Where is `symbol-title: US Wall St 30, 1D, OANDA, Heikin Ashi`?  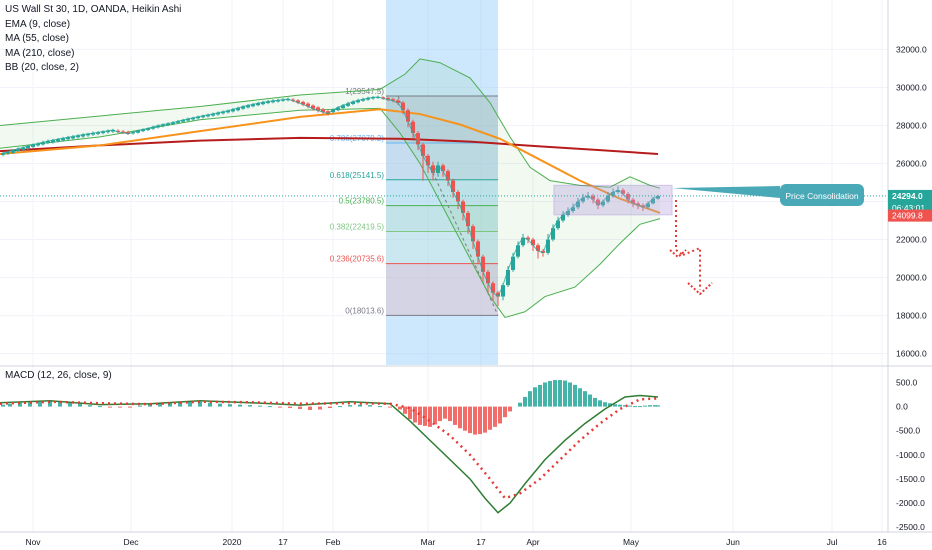
symbol-title: US Wall St 30, 1D, OANDA, Heikin Ashi is located at coordinates (93, 9).